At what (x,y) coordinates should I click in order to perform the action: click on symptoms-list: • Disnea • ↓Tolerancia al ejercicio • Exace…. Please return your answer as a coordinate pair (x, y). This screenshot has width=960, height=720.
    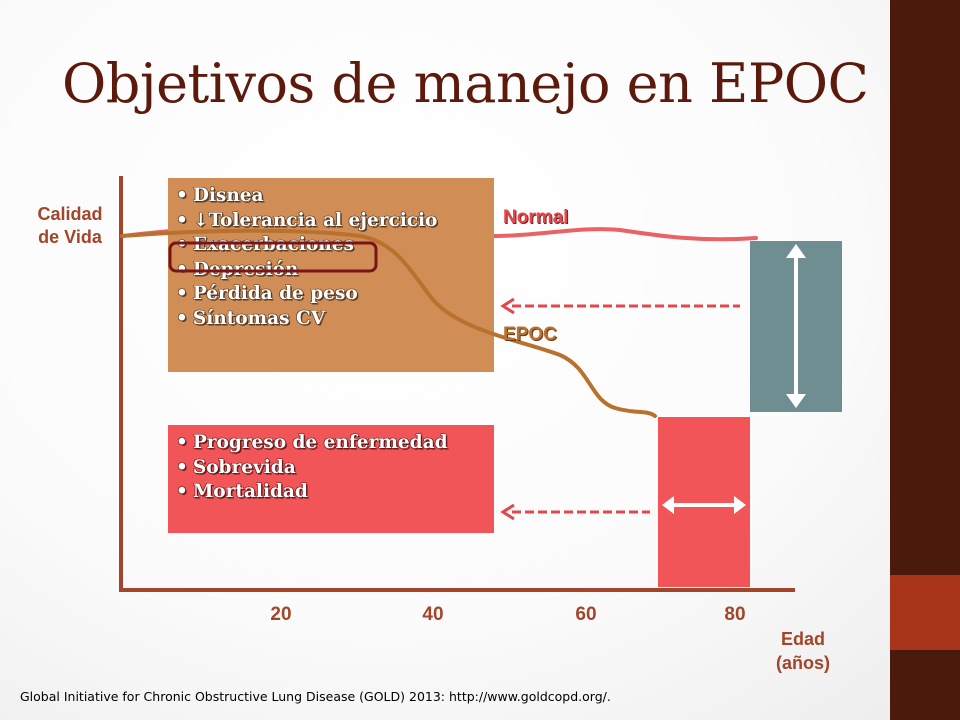
    Looking at the image, I should click on (331, 254).